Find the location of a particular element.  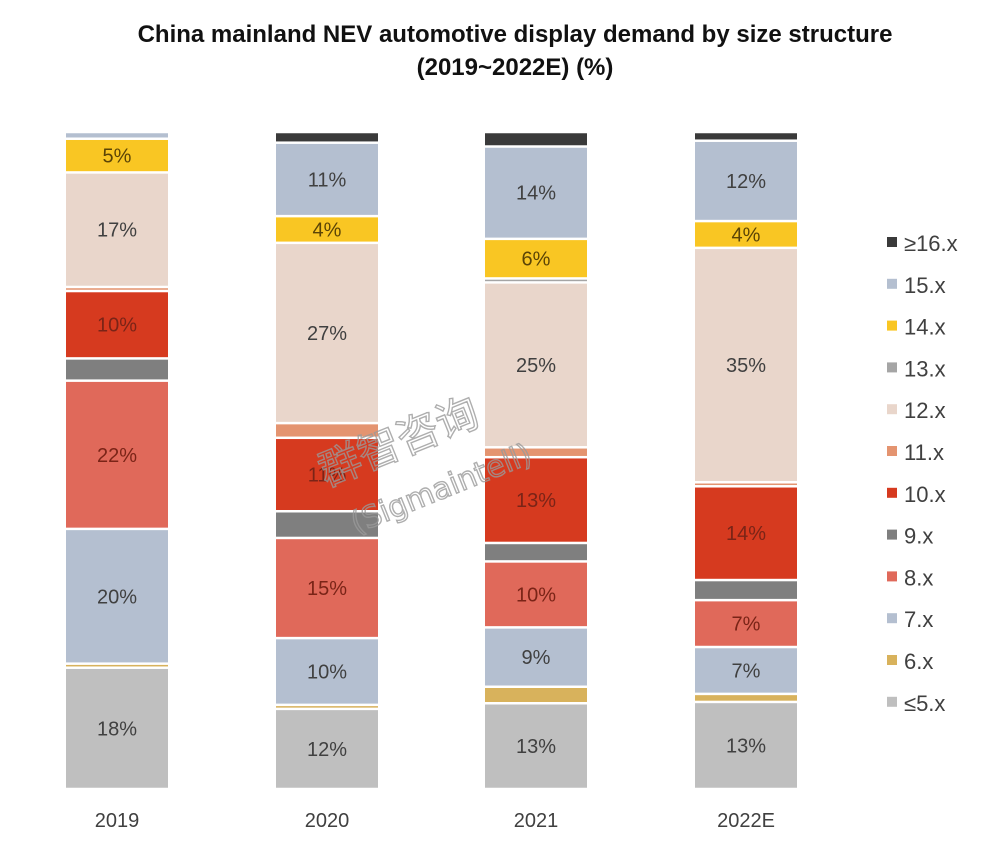

data-label-2022E-15.x: 12% is located at coordinates (746, 182).